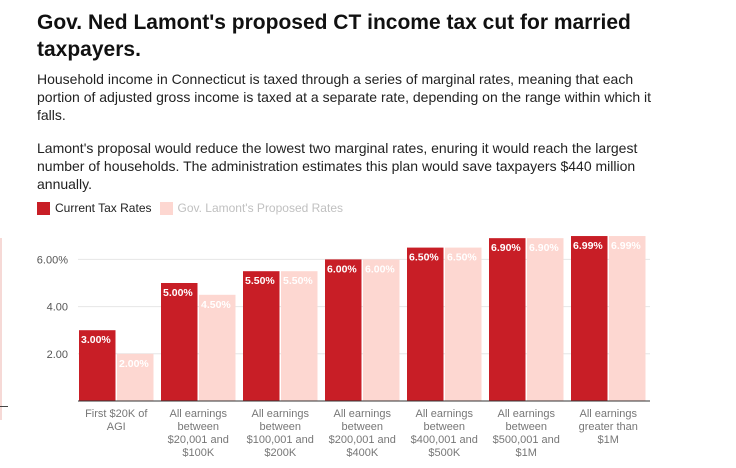  Describe the element at coordinates (260, 208) in the screenshot. I see `legend-label-proposed: Gov. Lamont's Proposed Rates` at that location.